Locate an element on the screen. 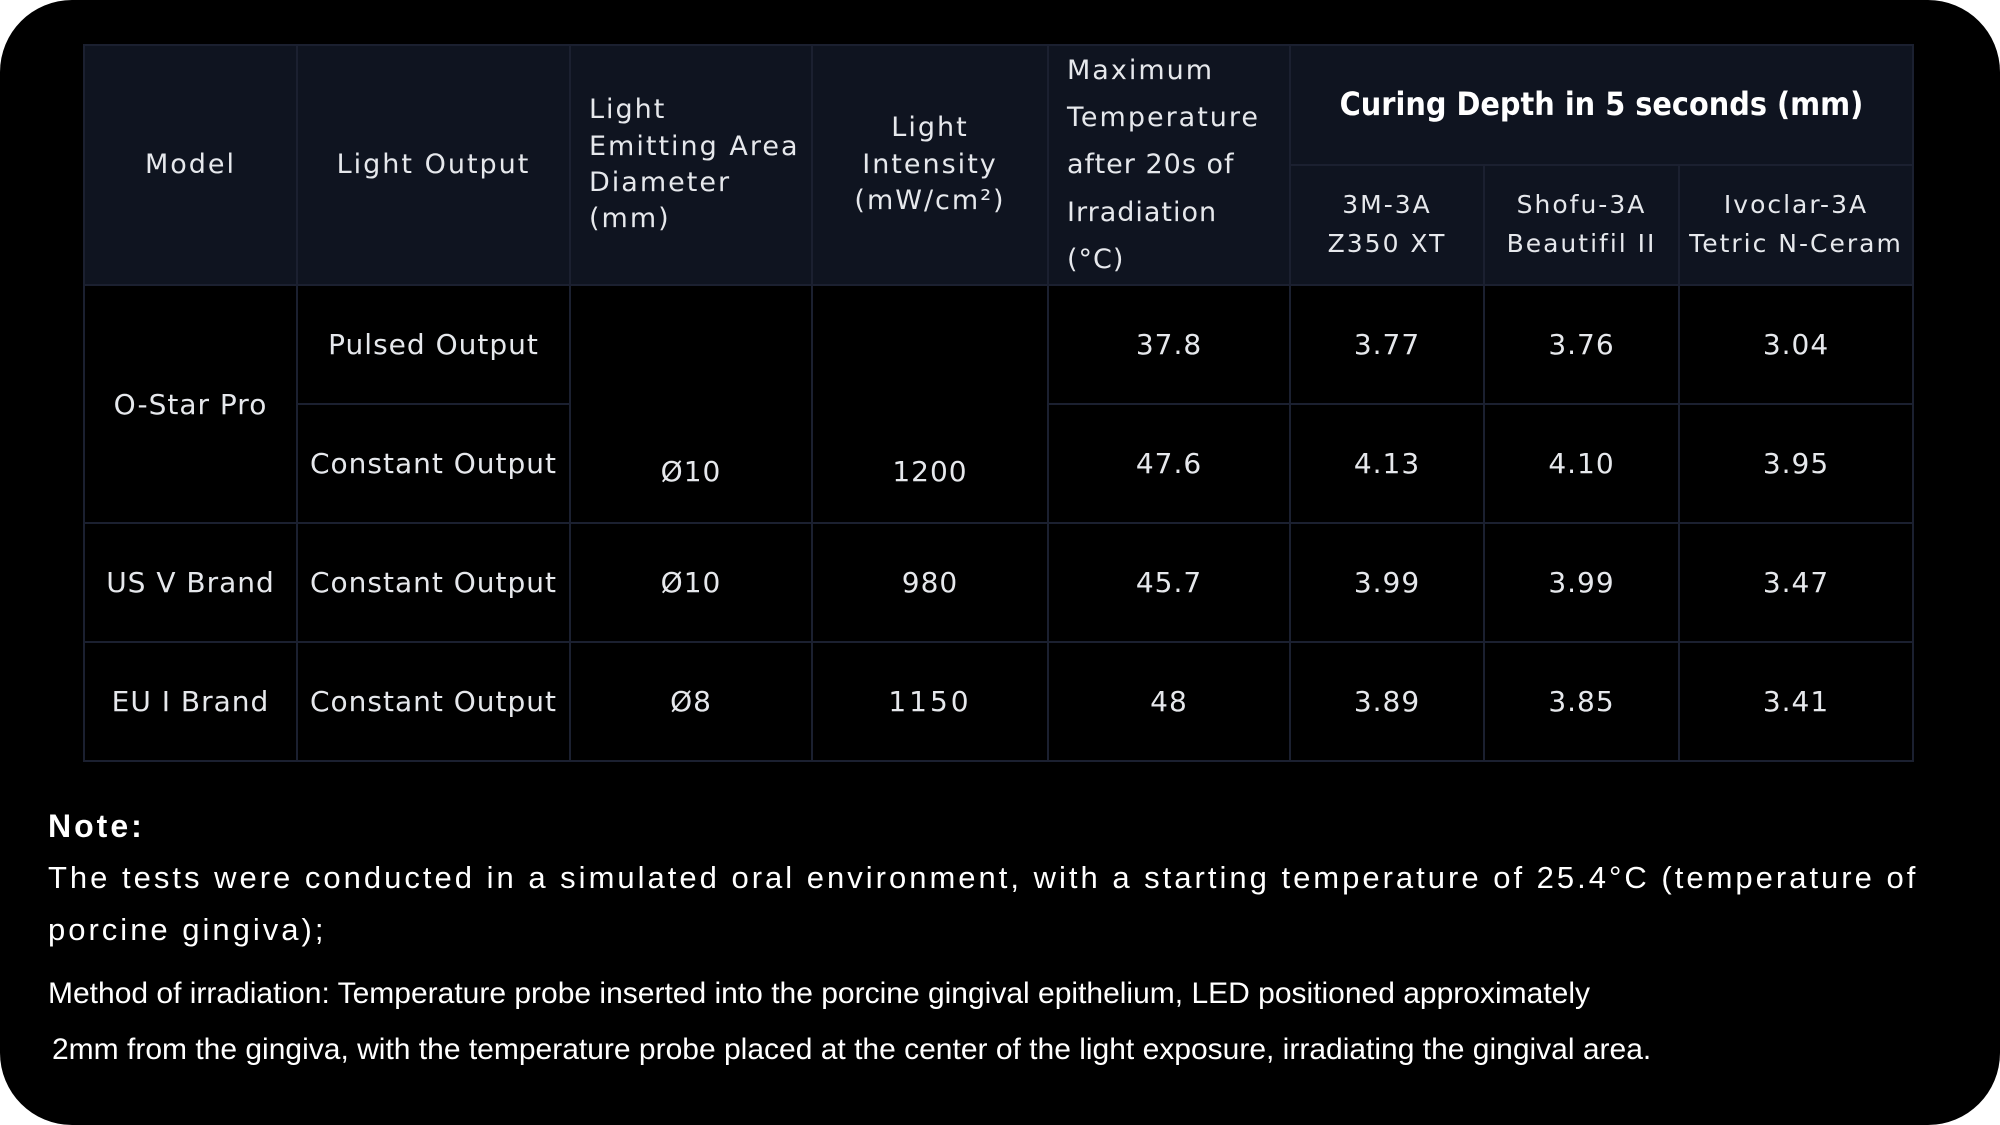 The image size is (2000, 1125). cell-intensity: 980 is located at coordinates (930, 582).